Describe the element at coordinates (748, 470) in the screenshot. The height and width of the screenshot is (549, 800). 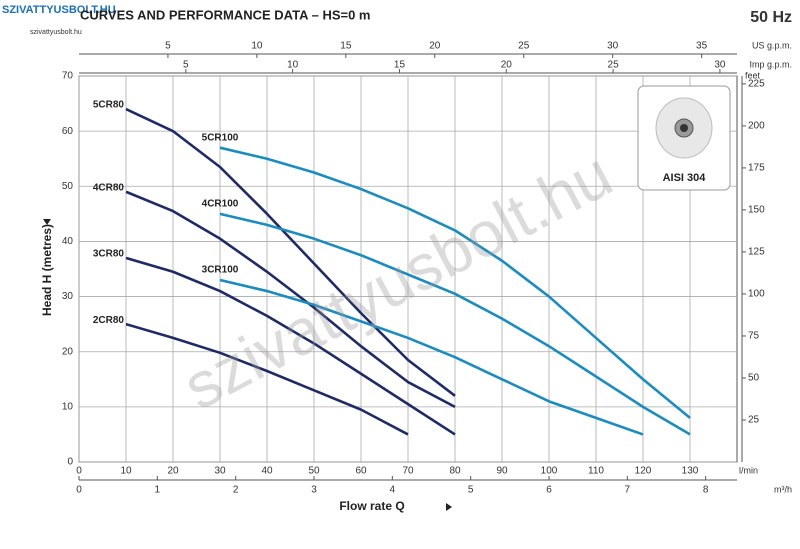
I see `x-unit: l/min` at that location.